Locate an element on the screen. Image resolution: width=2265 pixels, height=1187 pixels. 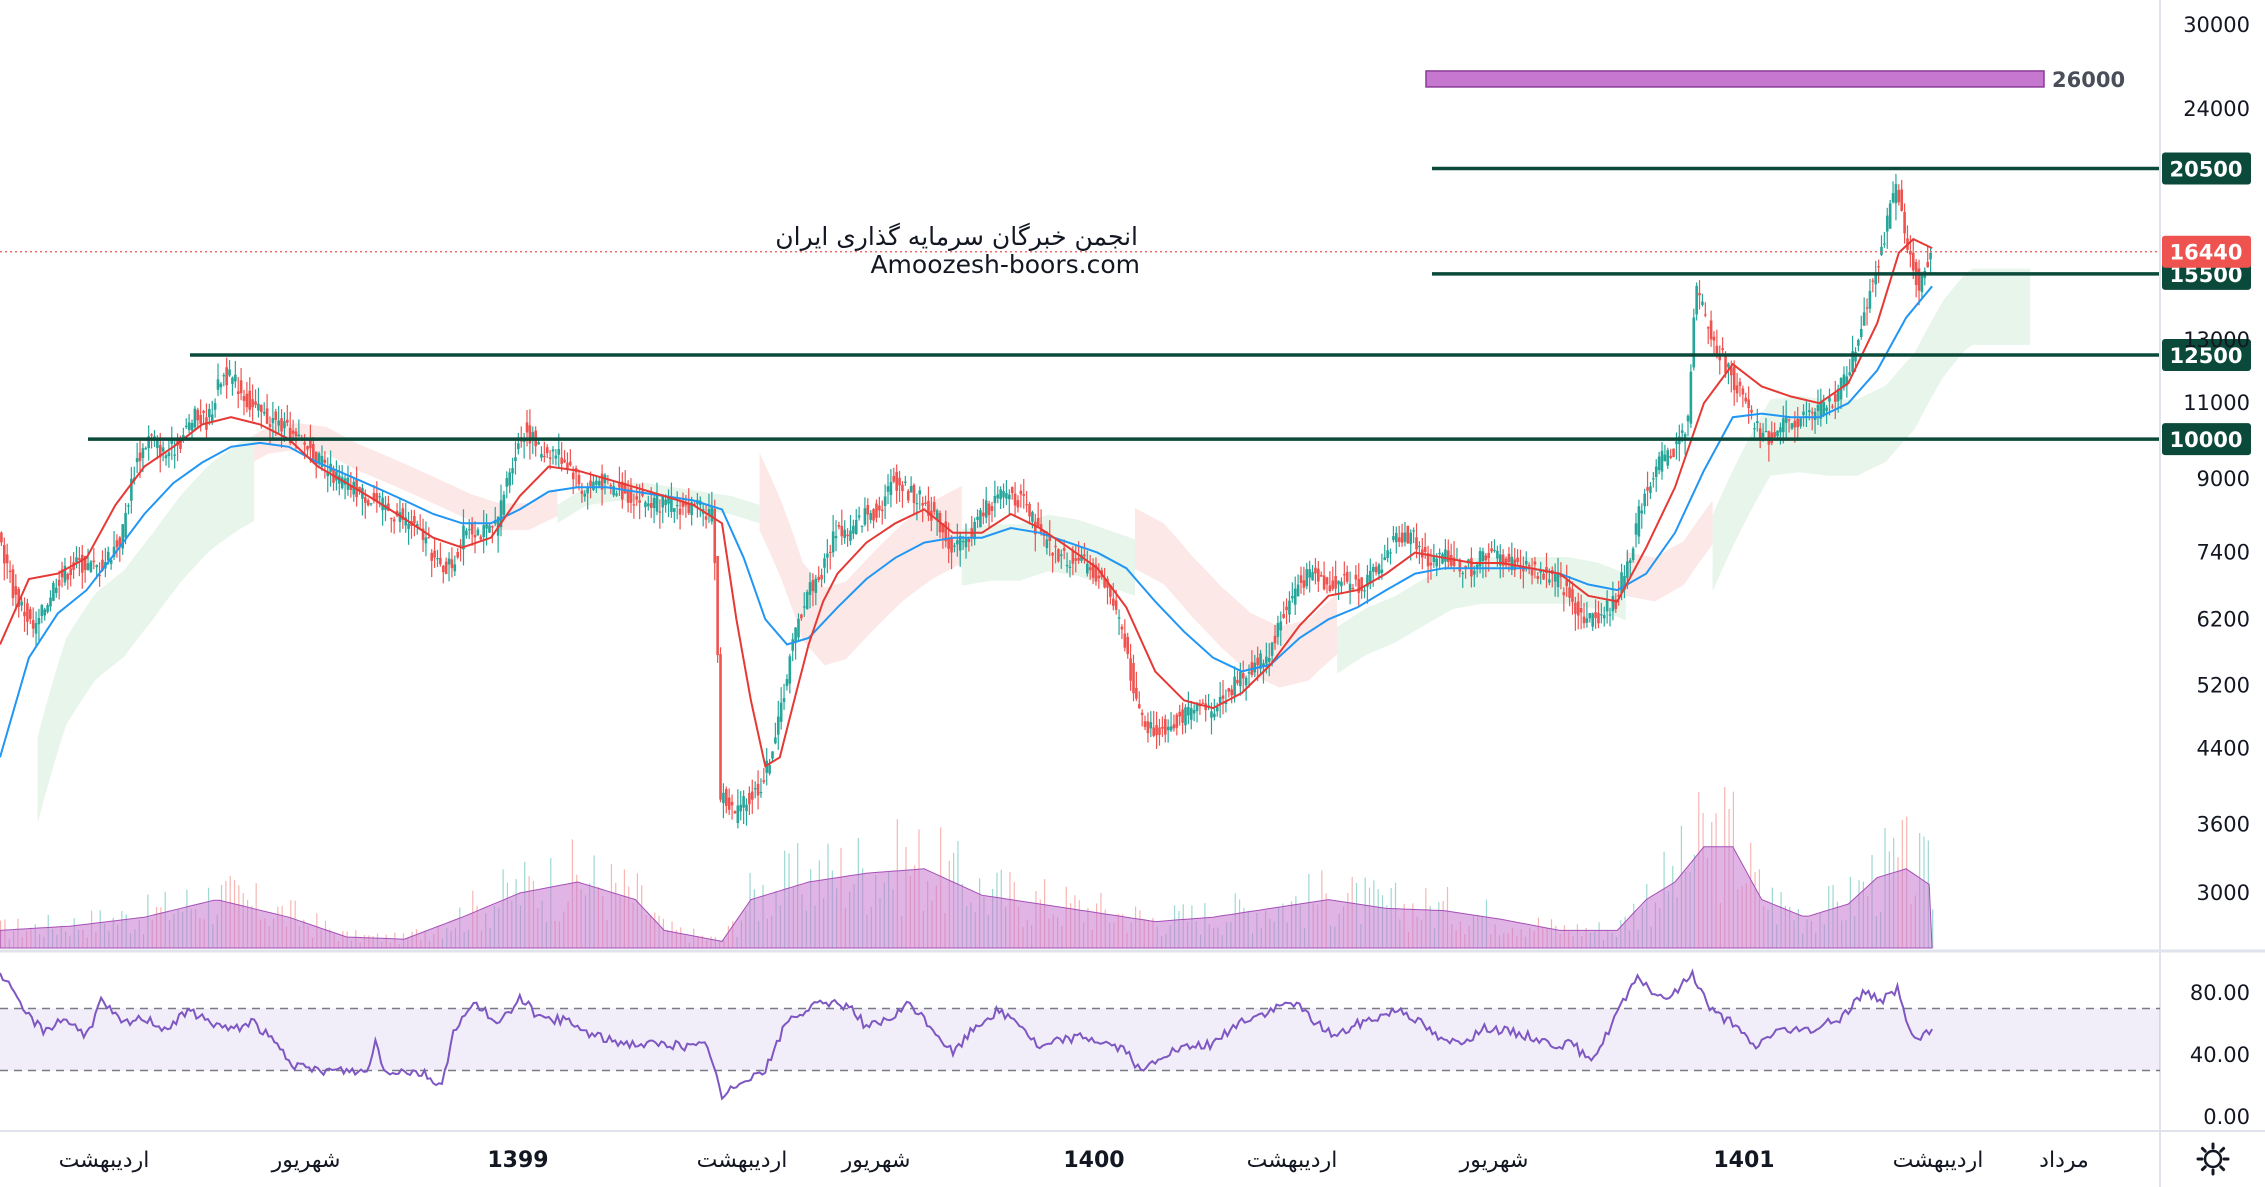
rsi-tick-label: 80.00 is located at coordinates (2220, 993).